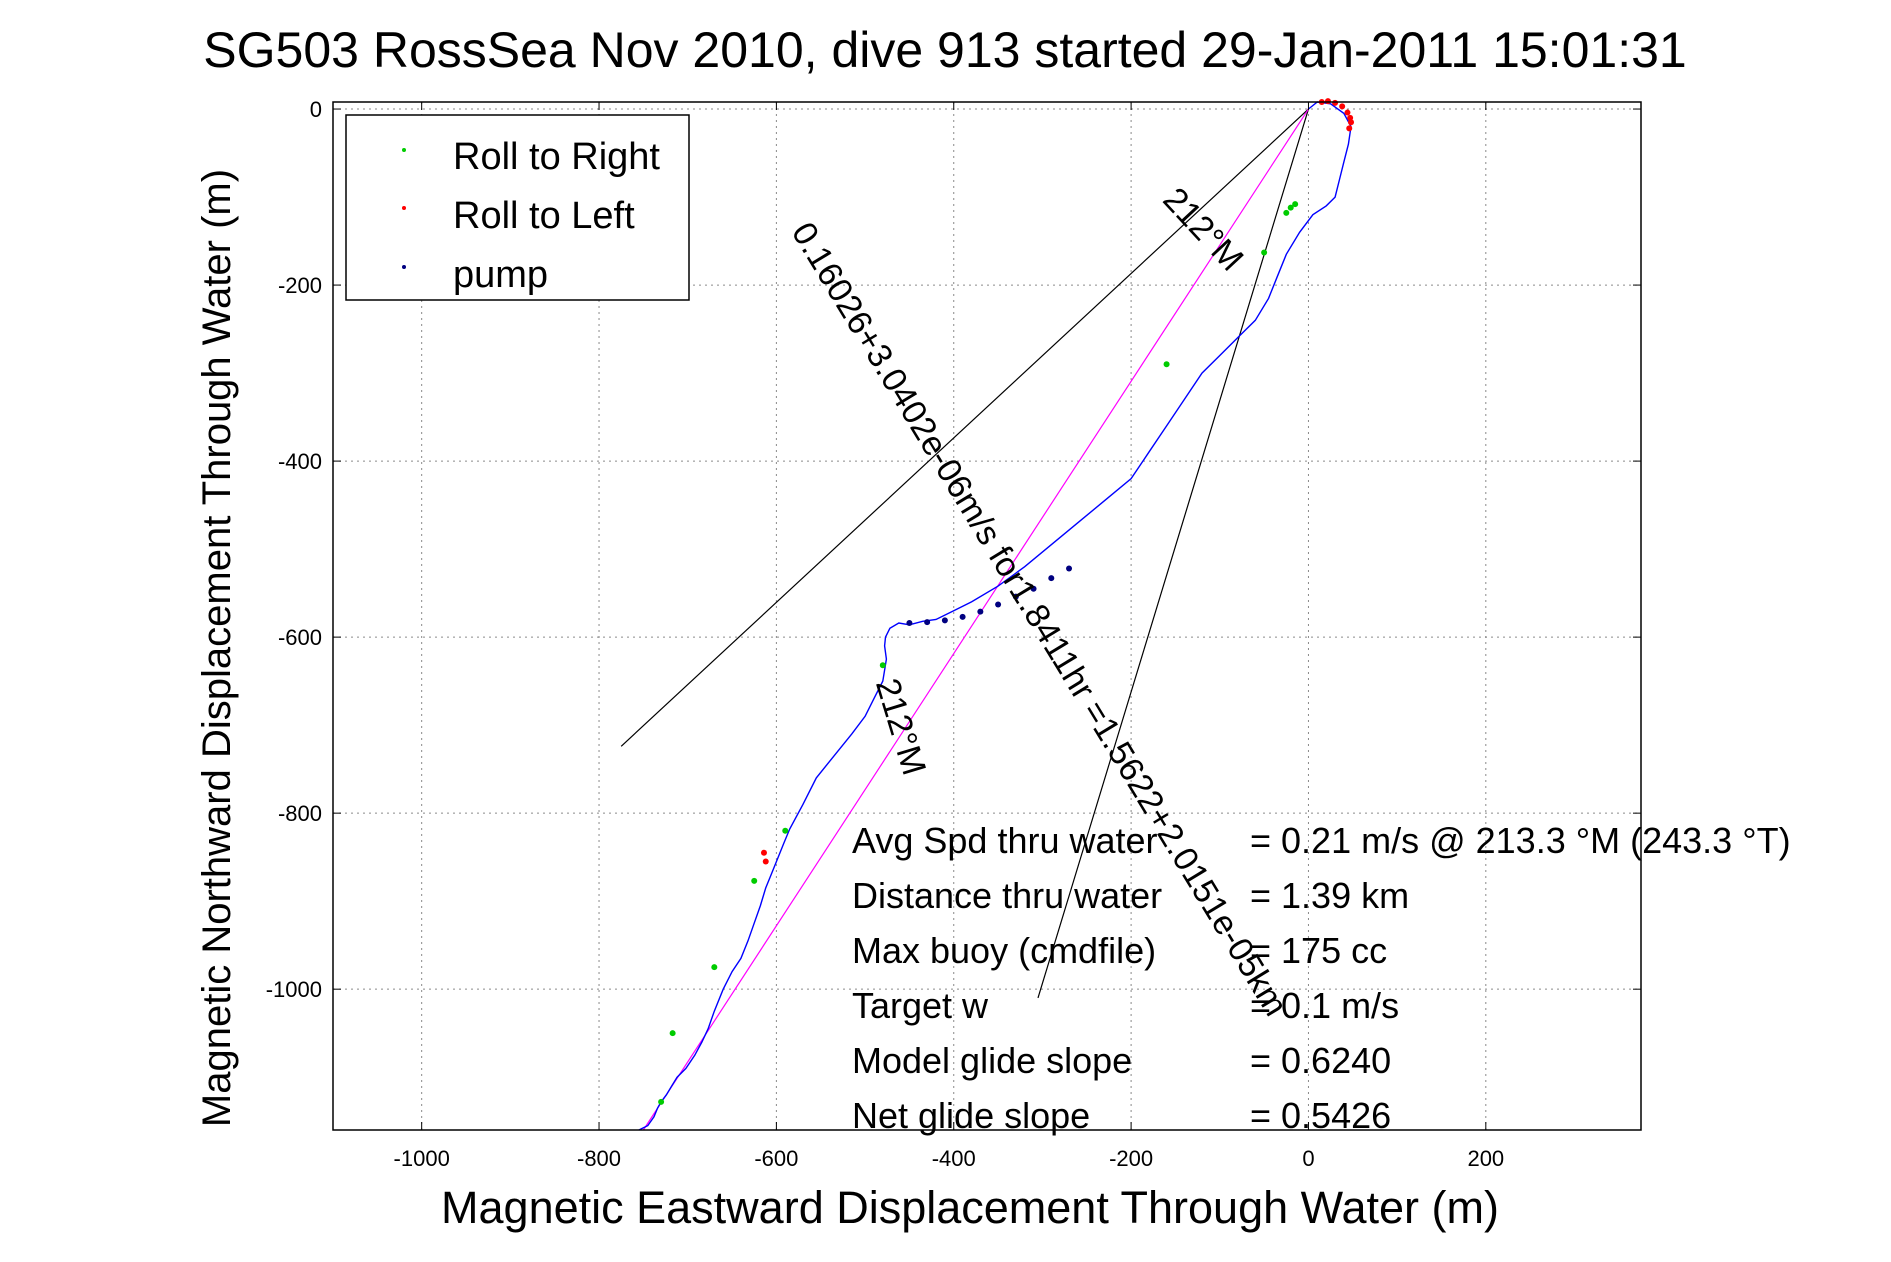 The width and height of the screenshot is (1891, 1262). What do you see at coordinates (992, 1060) in the screenshot?
I see `annotation-label: Model glide slope` at bounding box center [992, 1060].